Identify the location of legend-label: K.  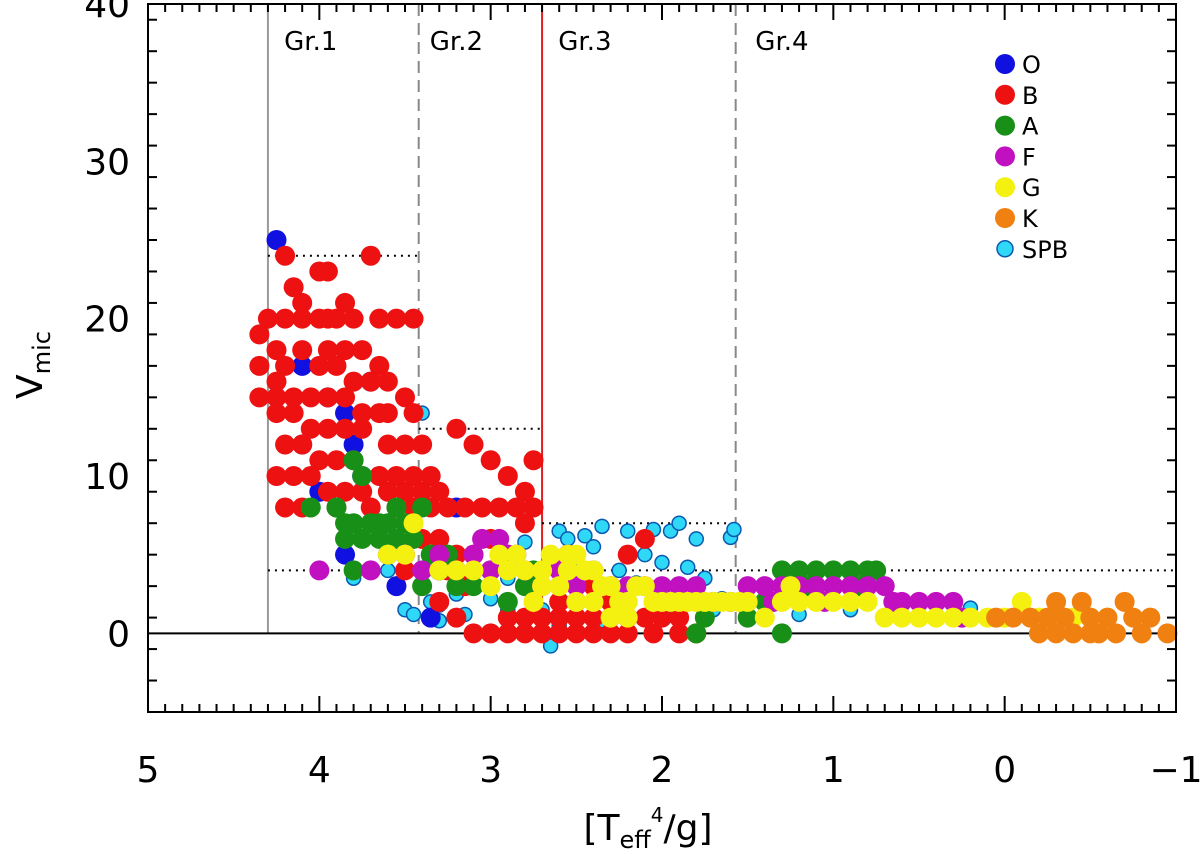
(1030, 219).